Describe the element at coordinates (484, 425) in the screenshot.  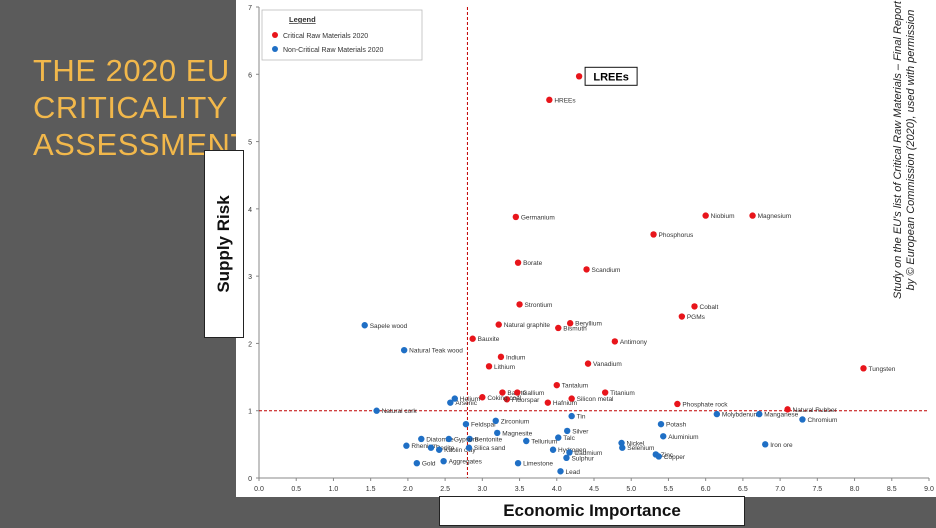
I see `data-label: Feldspar` at that location.